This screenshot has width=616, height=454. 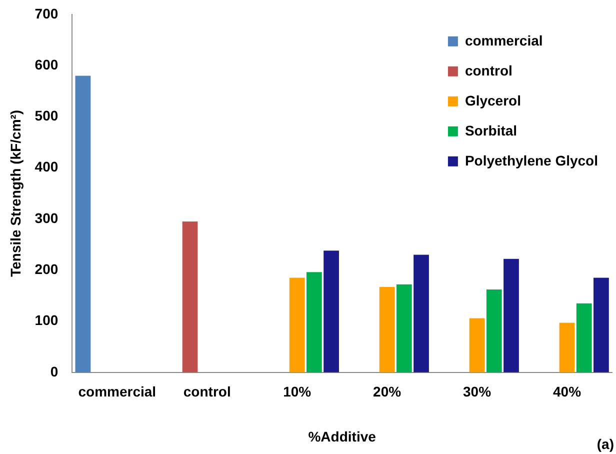 I want to click on y-axis-title: Tensile Strength (kF/cm²), so click(x=15, y=193).